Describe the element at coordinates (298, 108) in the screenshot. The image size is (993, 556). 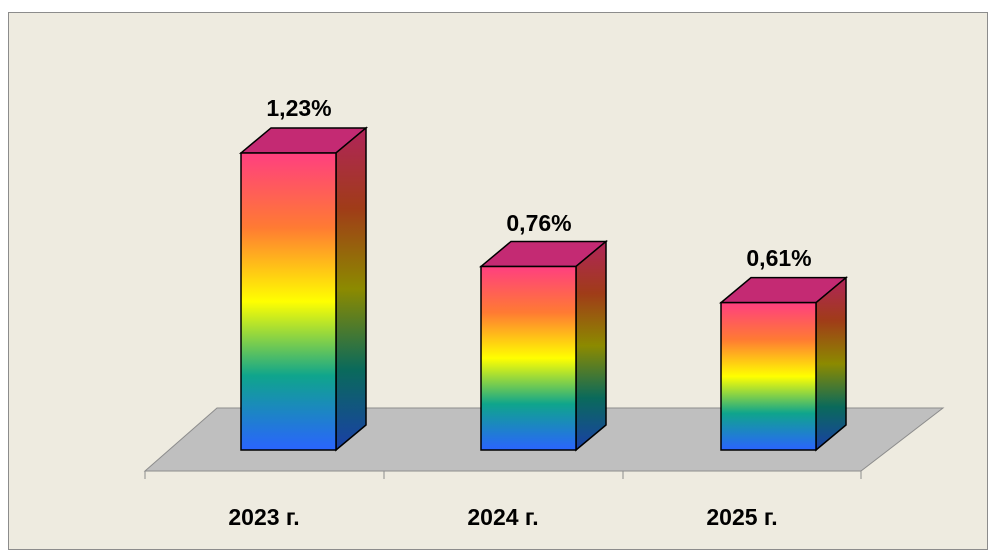
I see `data-label: 1,23%` at that location.